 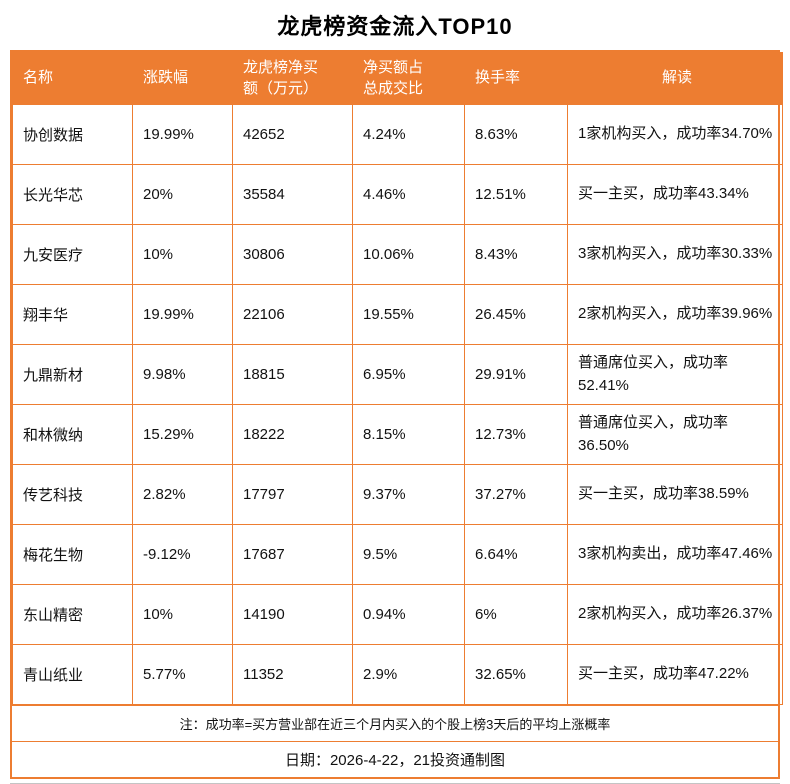 I want to click on header-cell: 龙虎榜净买 额（万元）, so click(x=292, y=78).